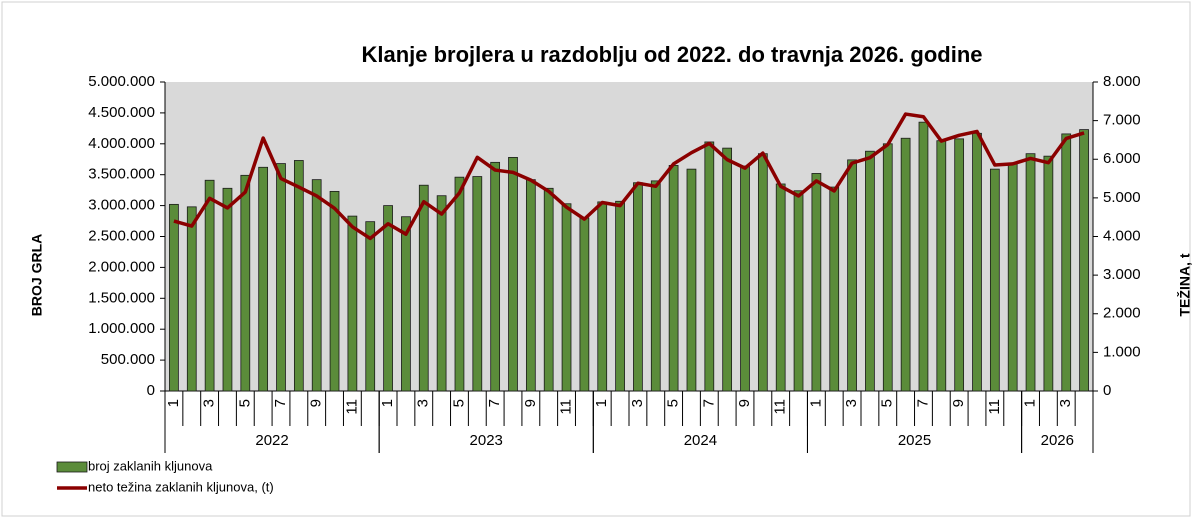 The width and height of the screenshot is (1192, 518). Describe the element at coordinates (914, 440) in the screenshot. I see `group-label: 2025` at that location.